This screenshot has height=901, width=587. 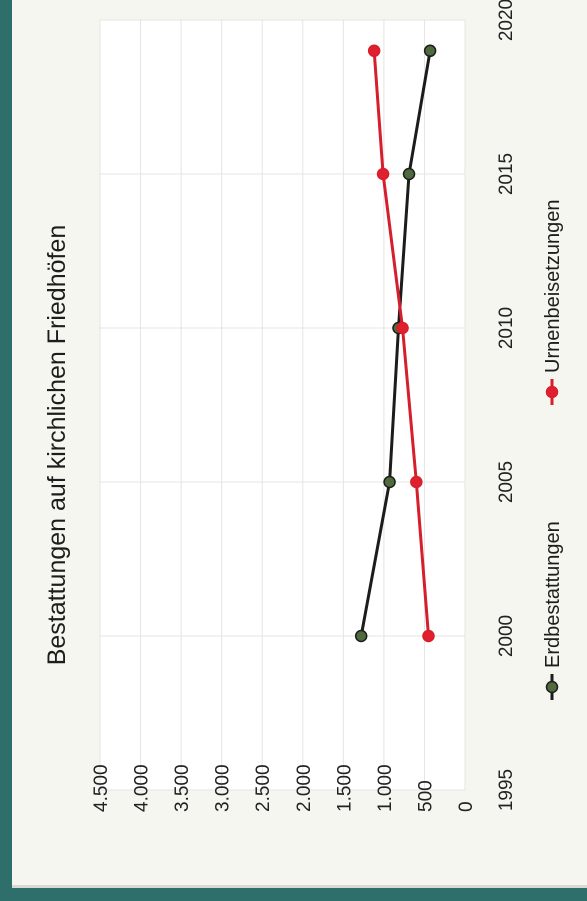 What do you see at coordinates (182, 788) in the screenshot?
I see `y-tick-label: 3.500` at bounding box center [182, 788].